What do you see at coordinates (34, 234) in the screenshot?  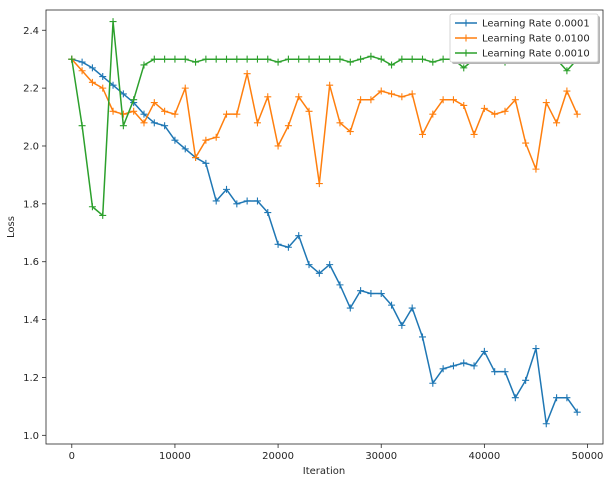 I see `y-axis: 1.0 1.2 1.4 1.6 1.8 2.0 2.2 2.4` at bounding box center [34, 234].